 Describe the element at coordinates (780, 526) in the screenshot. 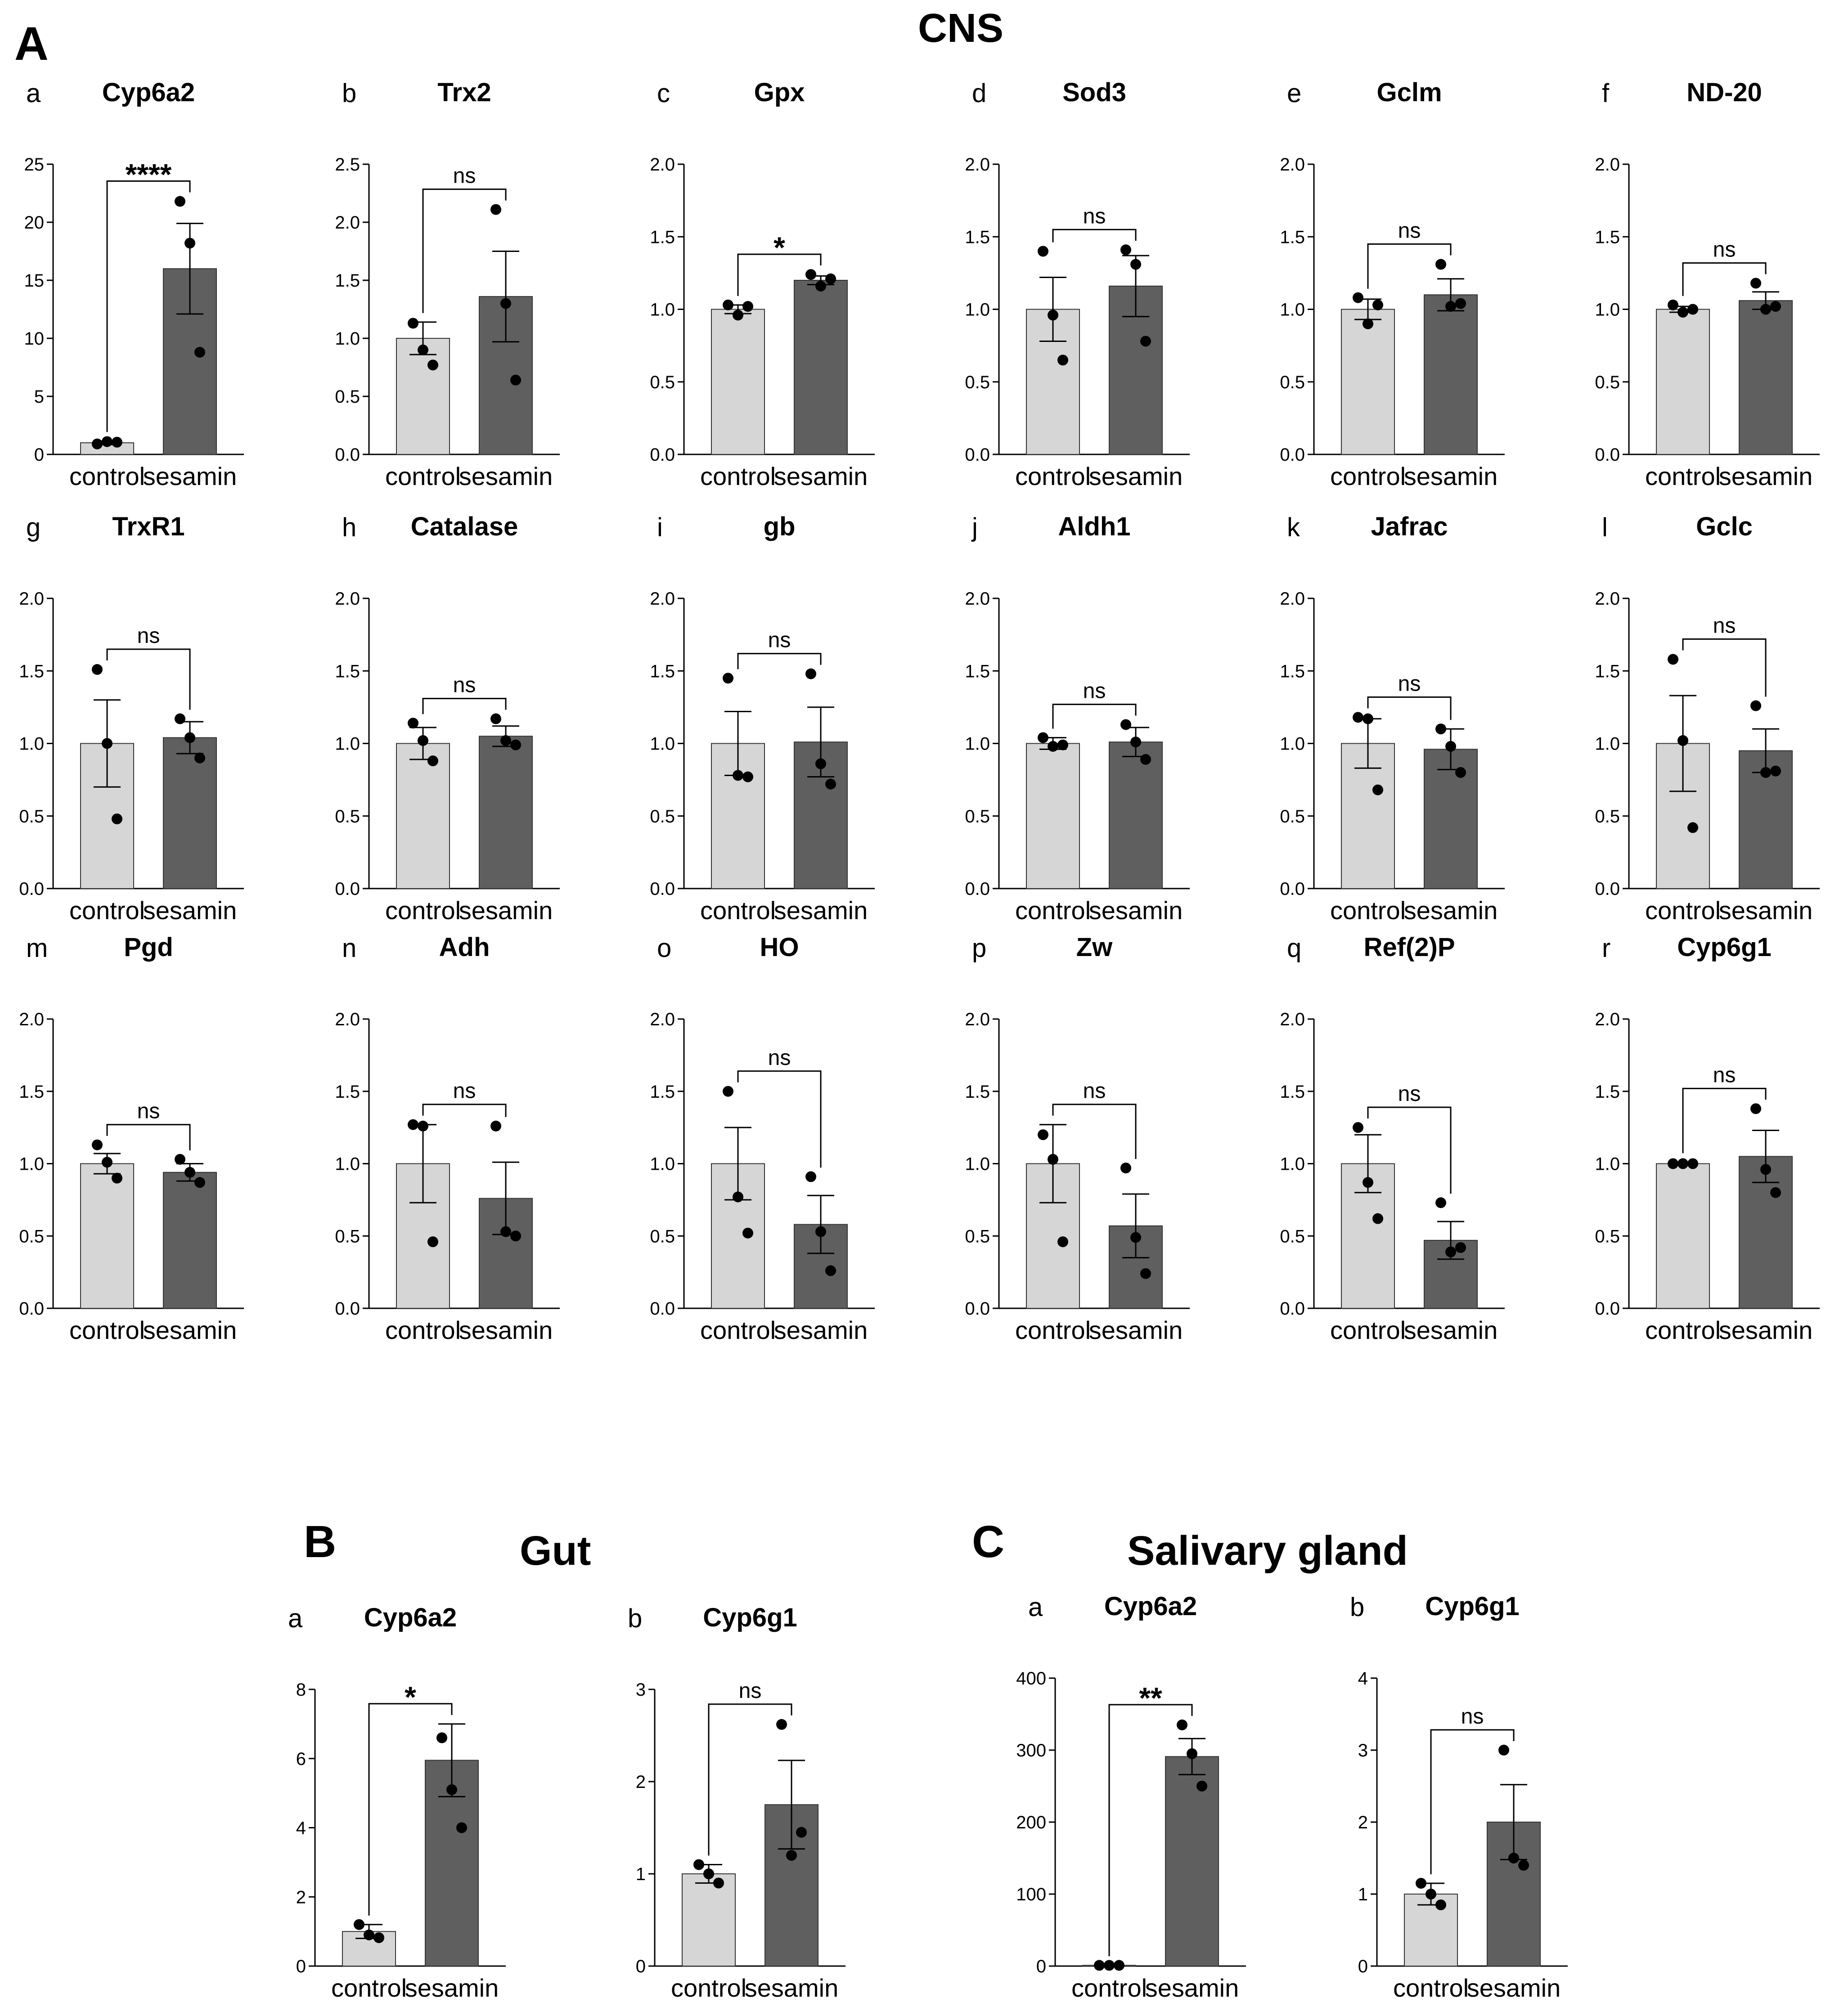

I see `chart-title: gb` at that location.